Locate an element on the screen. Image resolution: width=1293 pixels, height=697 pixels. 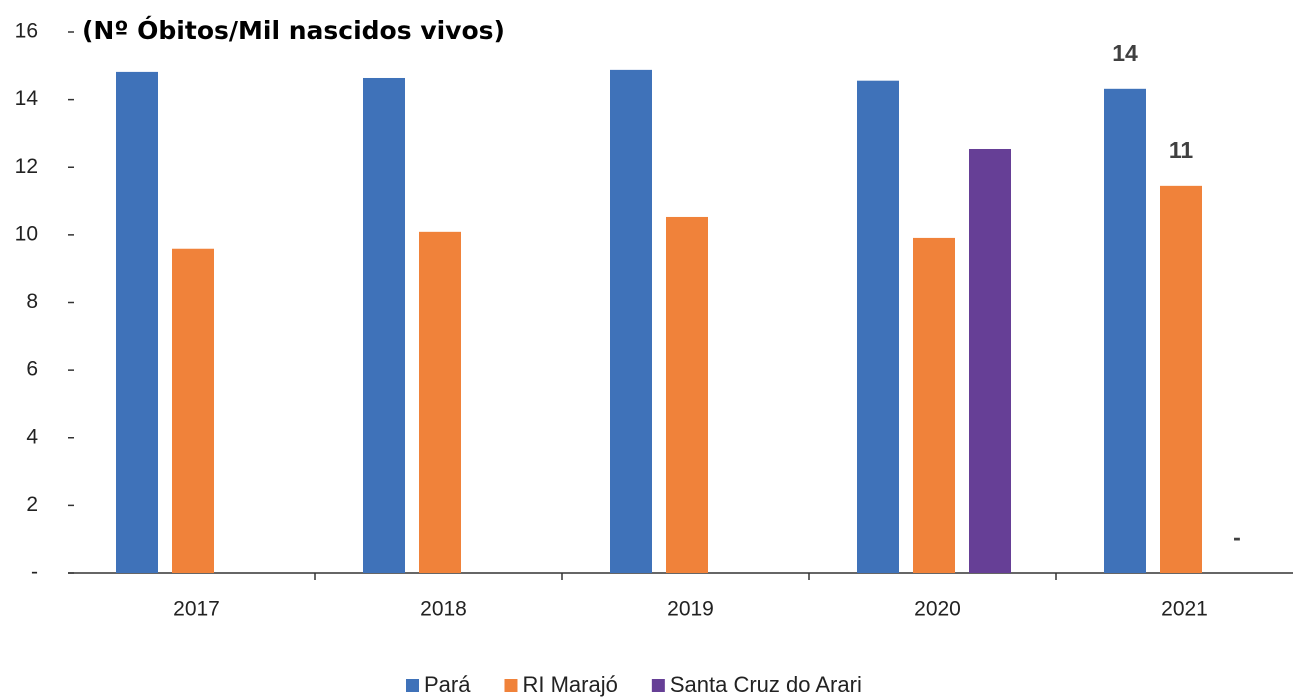
y-tick-label: 8 is located at coordinates (32, 301).